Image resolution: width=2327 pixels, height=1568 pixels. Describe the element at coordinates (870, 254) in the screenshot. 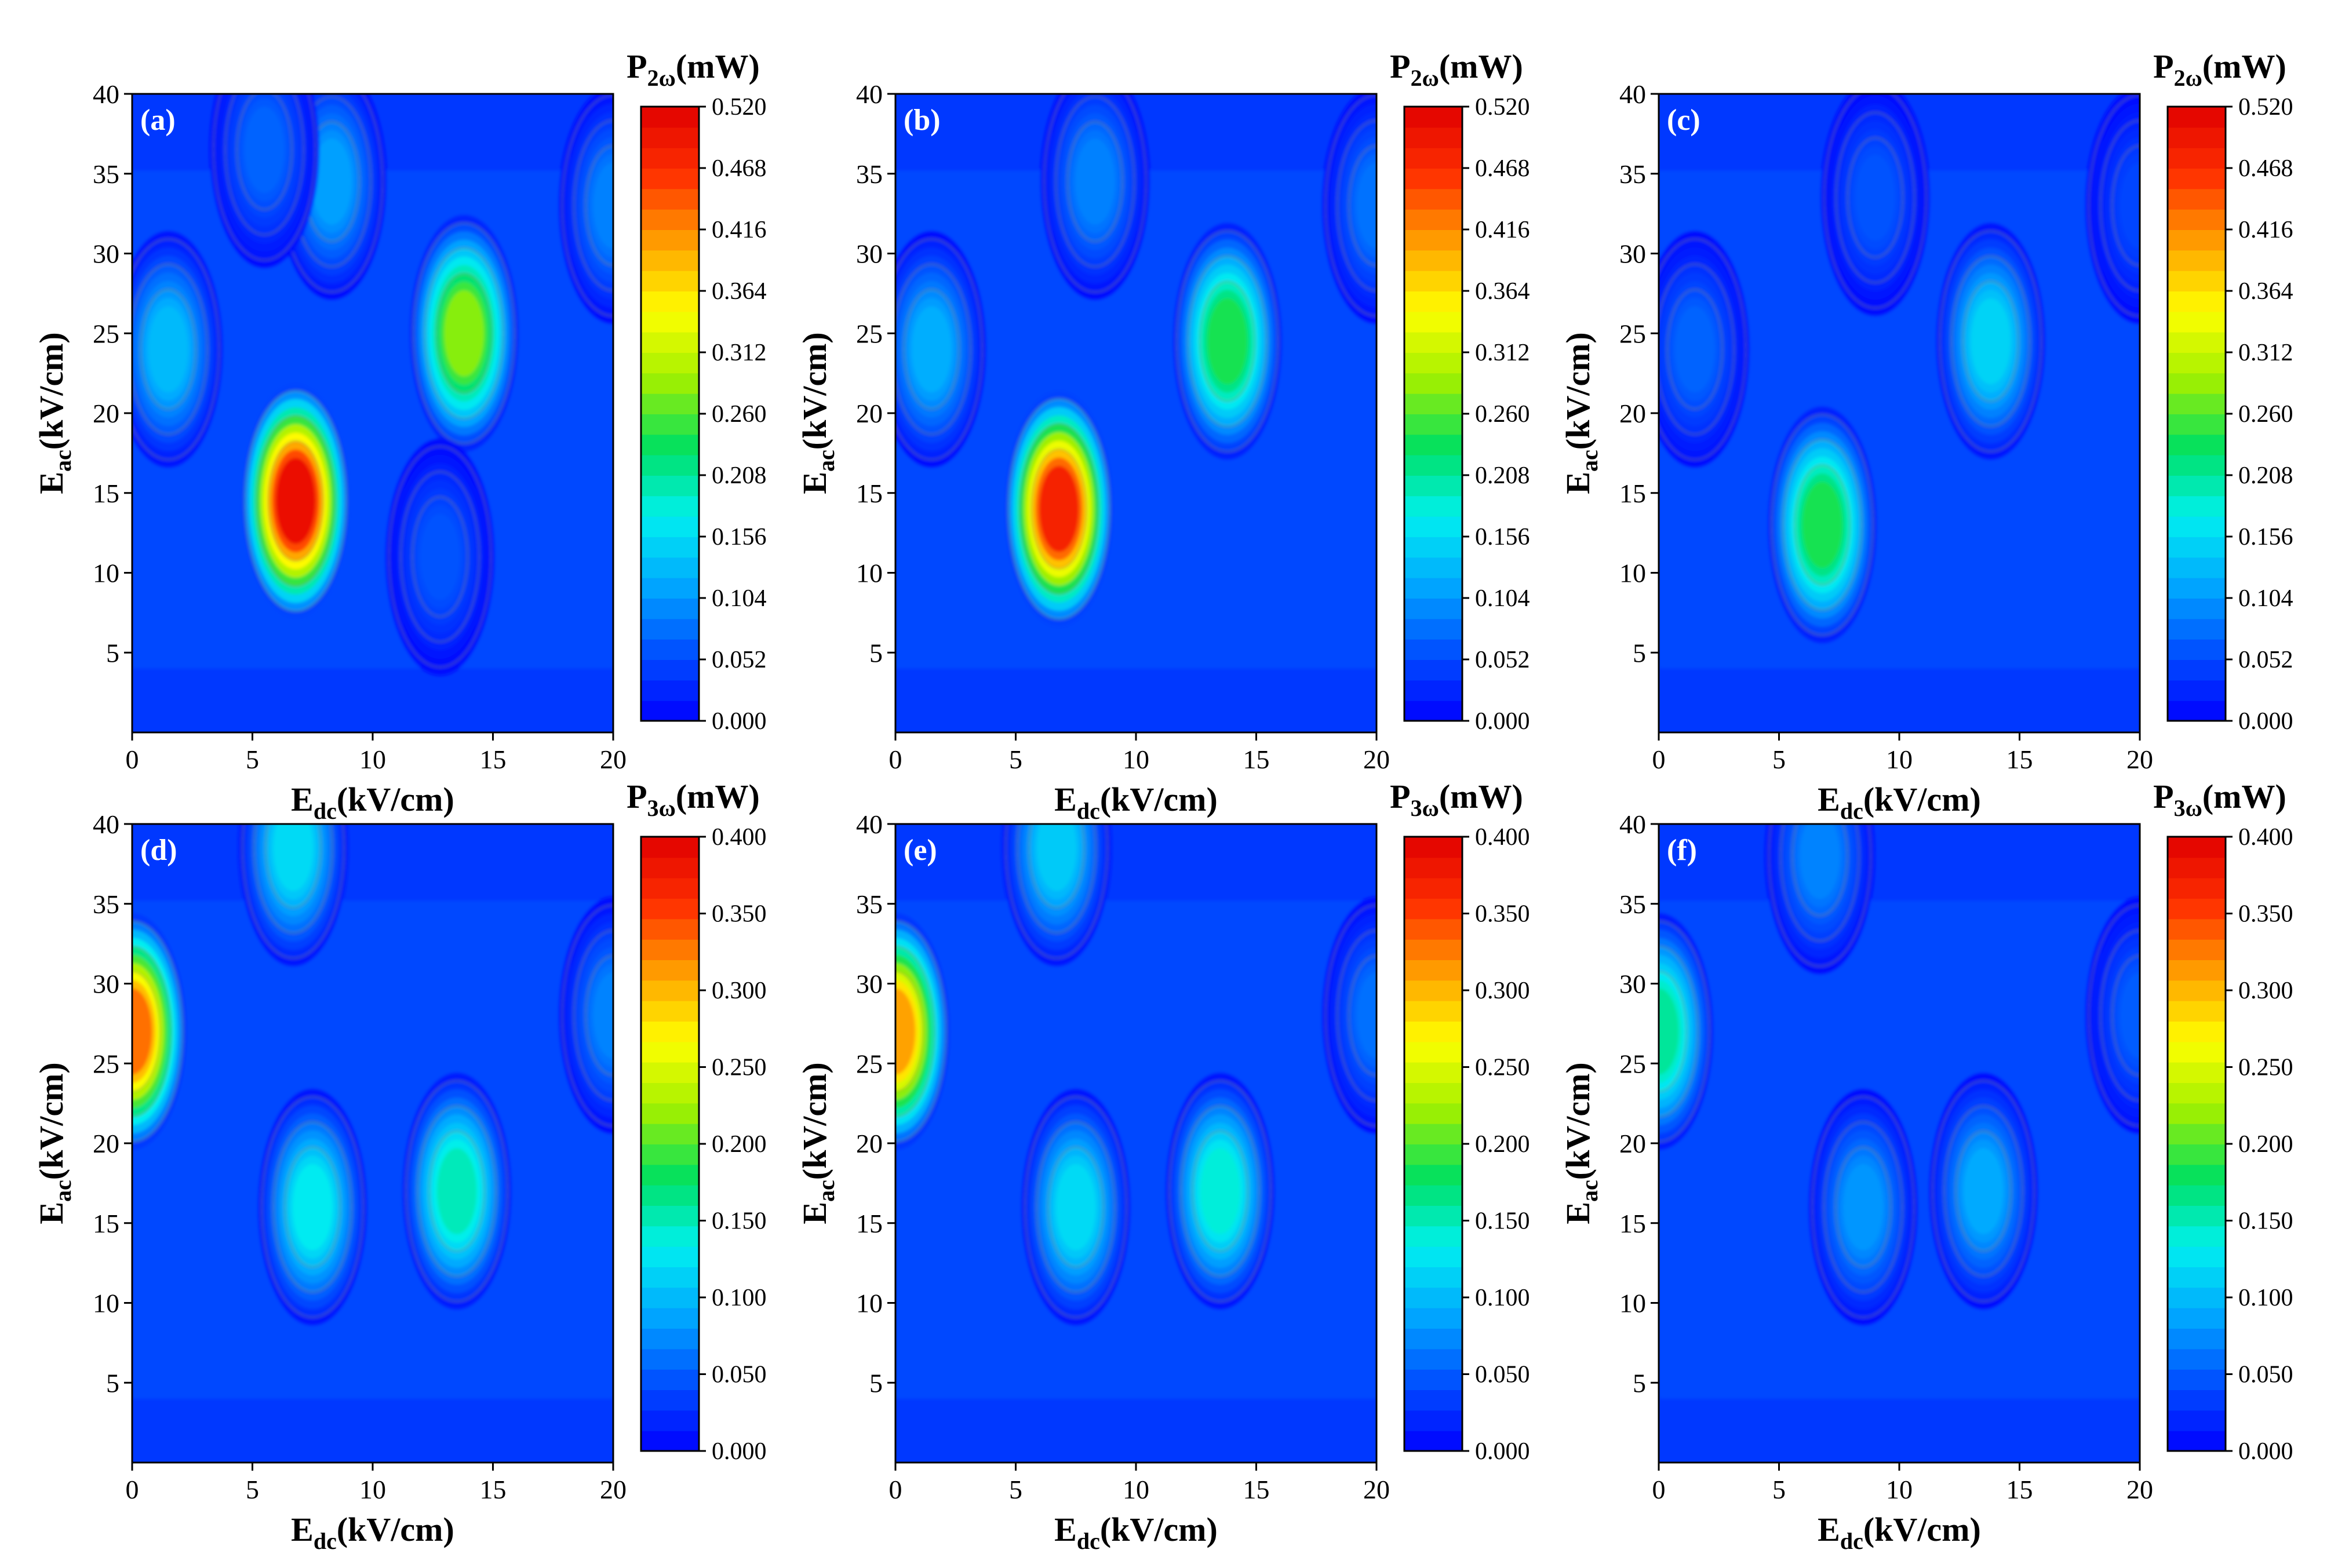

I see `y-tick-label: 30` at that location.